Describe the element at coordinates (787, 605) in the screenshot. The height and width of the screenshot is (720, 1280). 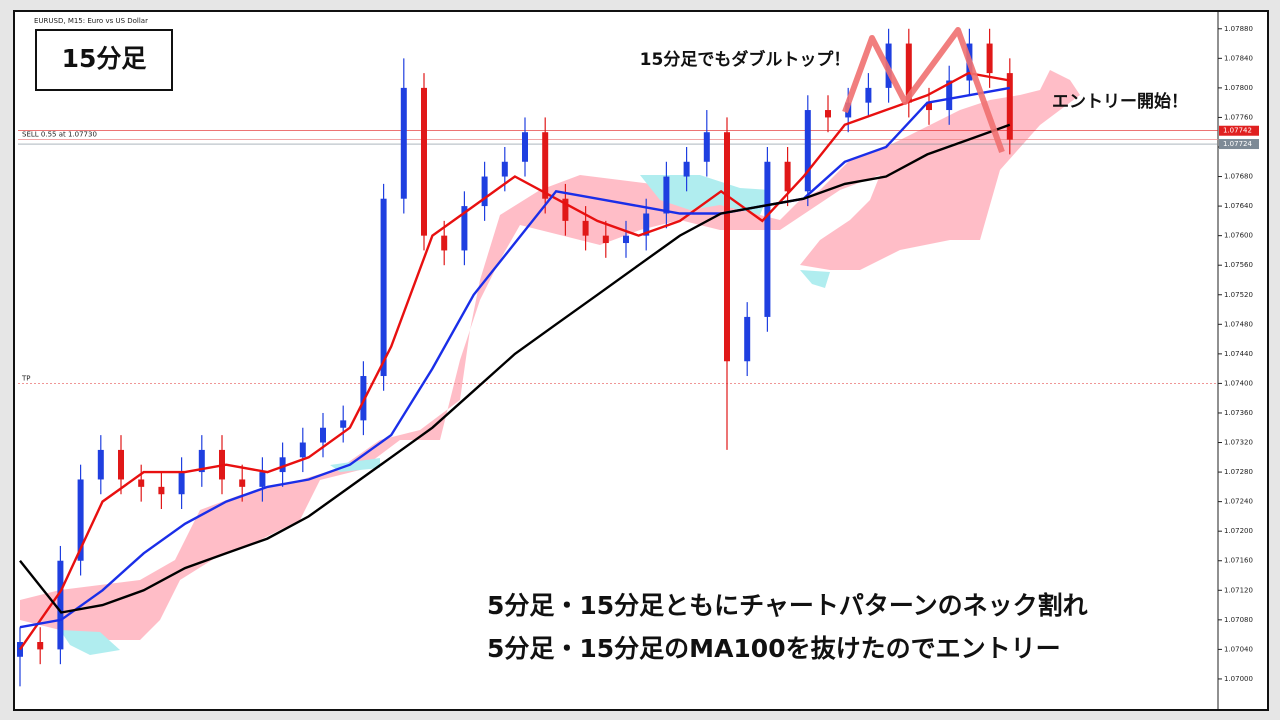
I see `caption-line: 5分足・15分足ともにチャートパターンのネック割れ` at that location.